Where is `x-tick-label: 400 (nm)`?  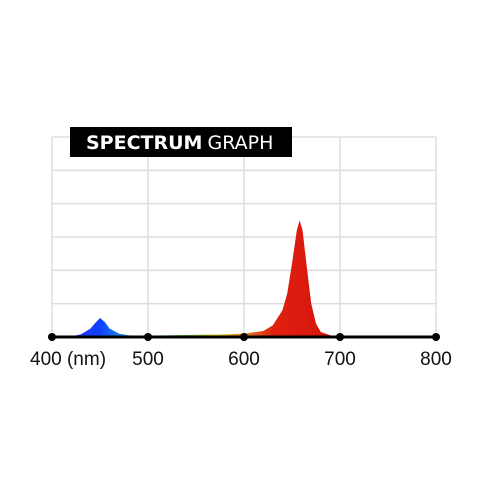 x-tick-label: 400 (nm) is located at coordinates (68, 359).